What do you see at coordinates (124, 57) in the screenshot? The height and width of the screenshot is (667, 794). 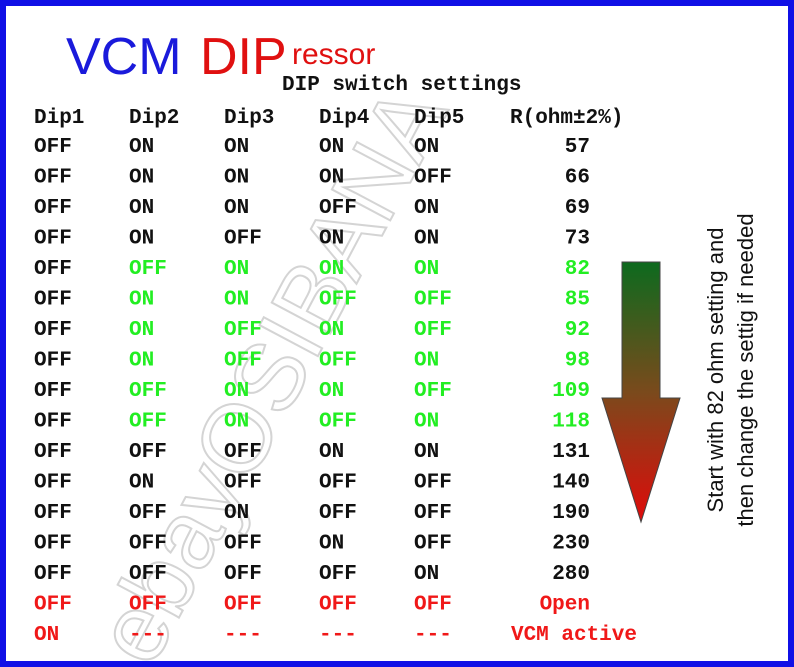 I see `logo-vcm: VCM` at bounding box center [124, 57].